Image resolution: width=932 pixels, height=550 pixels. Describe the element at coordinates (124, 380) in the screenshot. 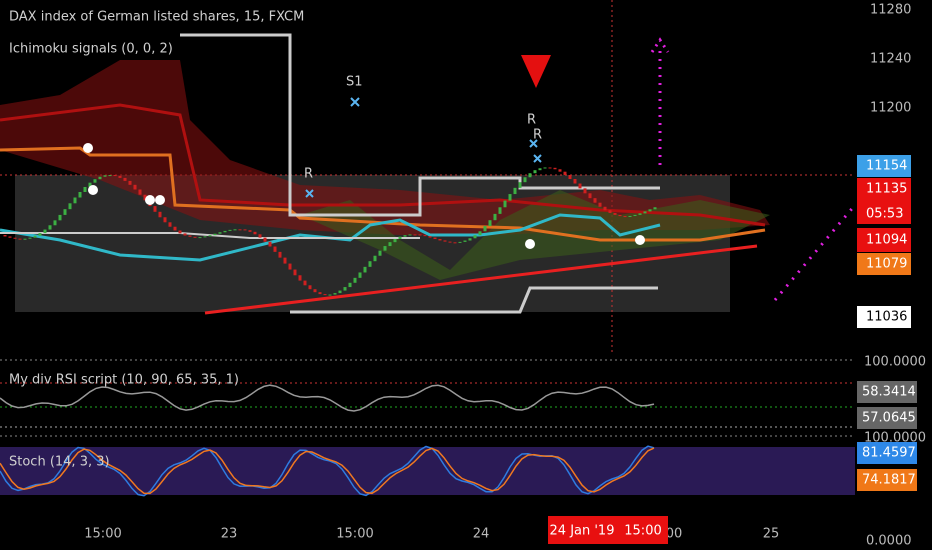

I see `rsi-title: My div RSI script (10, 90, 65, 35, 1)` at that location.